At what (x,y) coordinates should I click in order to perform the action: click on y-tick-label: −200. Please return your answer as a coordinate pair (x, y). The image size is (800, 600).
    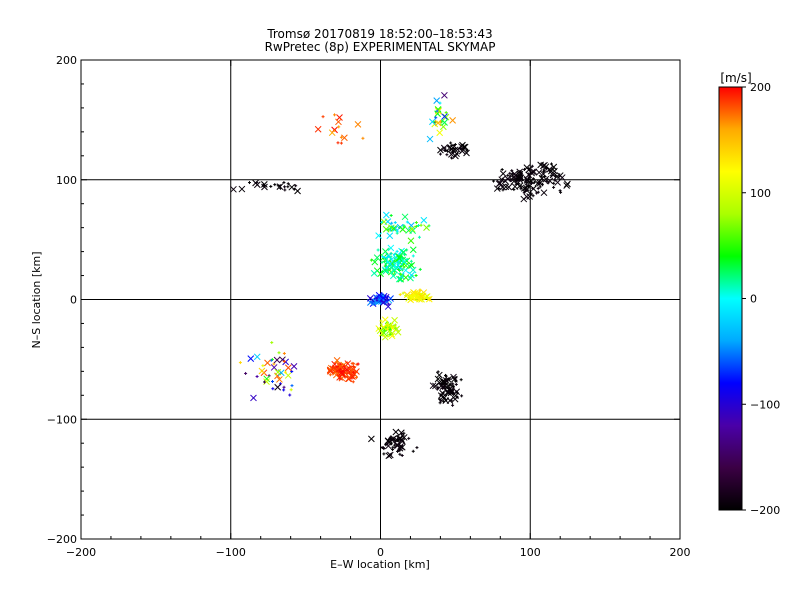
    Looking at the image, I should click on (62, 539).